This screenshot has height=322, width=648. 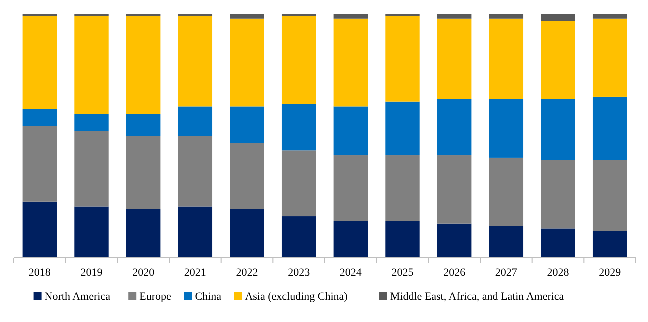 I want to click on legend-label: Asia (excluding China), so click(x=296, y=297).